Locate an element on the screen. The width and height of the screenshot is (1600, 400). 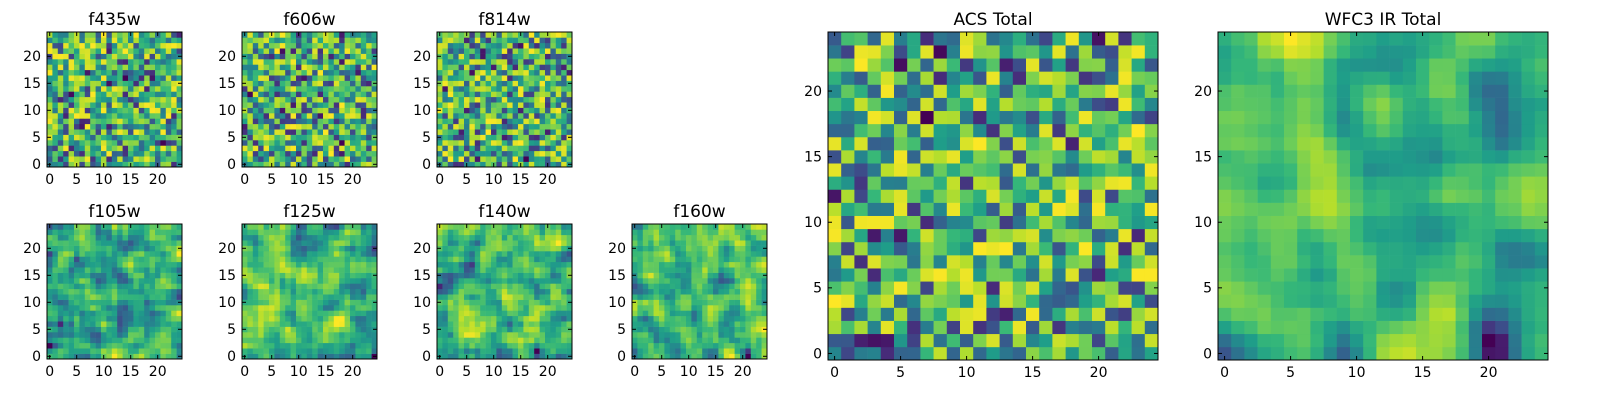
panel-title: f435w is located at coordinates (114, 20).